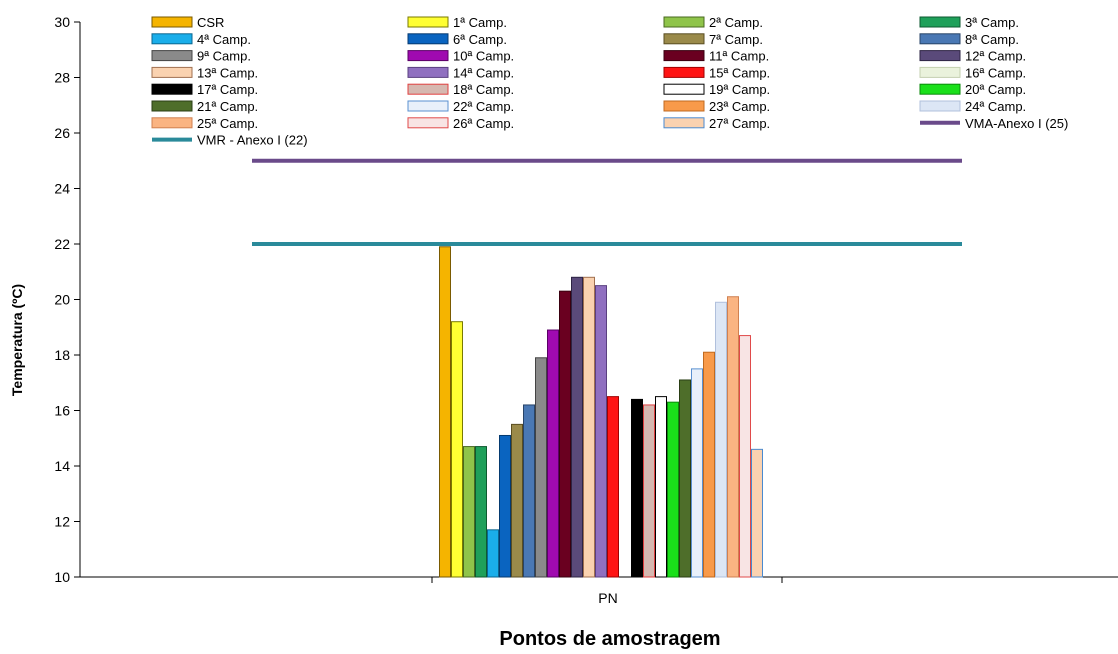 This screenshot has height=654, width=1118. I want to click on legend-label: VMR - Anexo I (22), so click(252, 140).